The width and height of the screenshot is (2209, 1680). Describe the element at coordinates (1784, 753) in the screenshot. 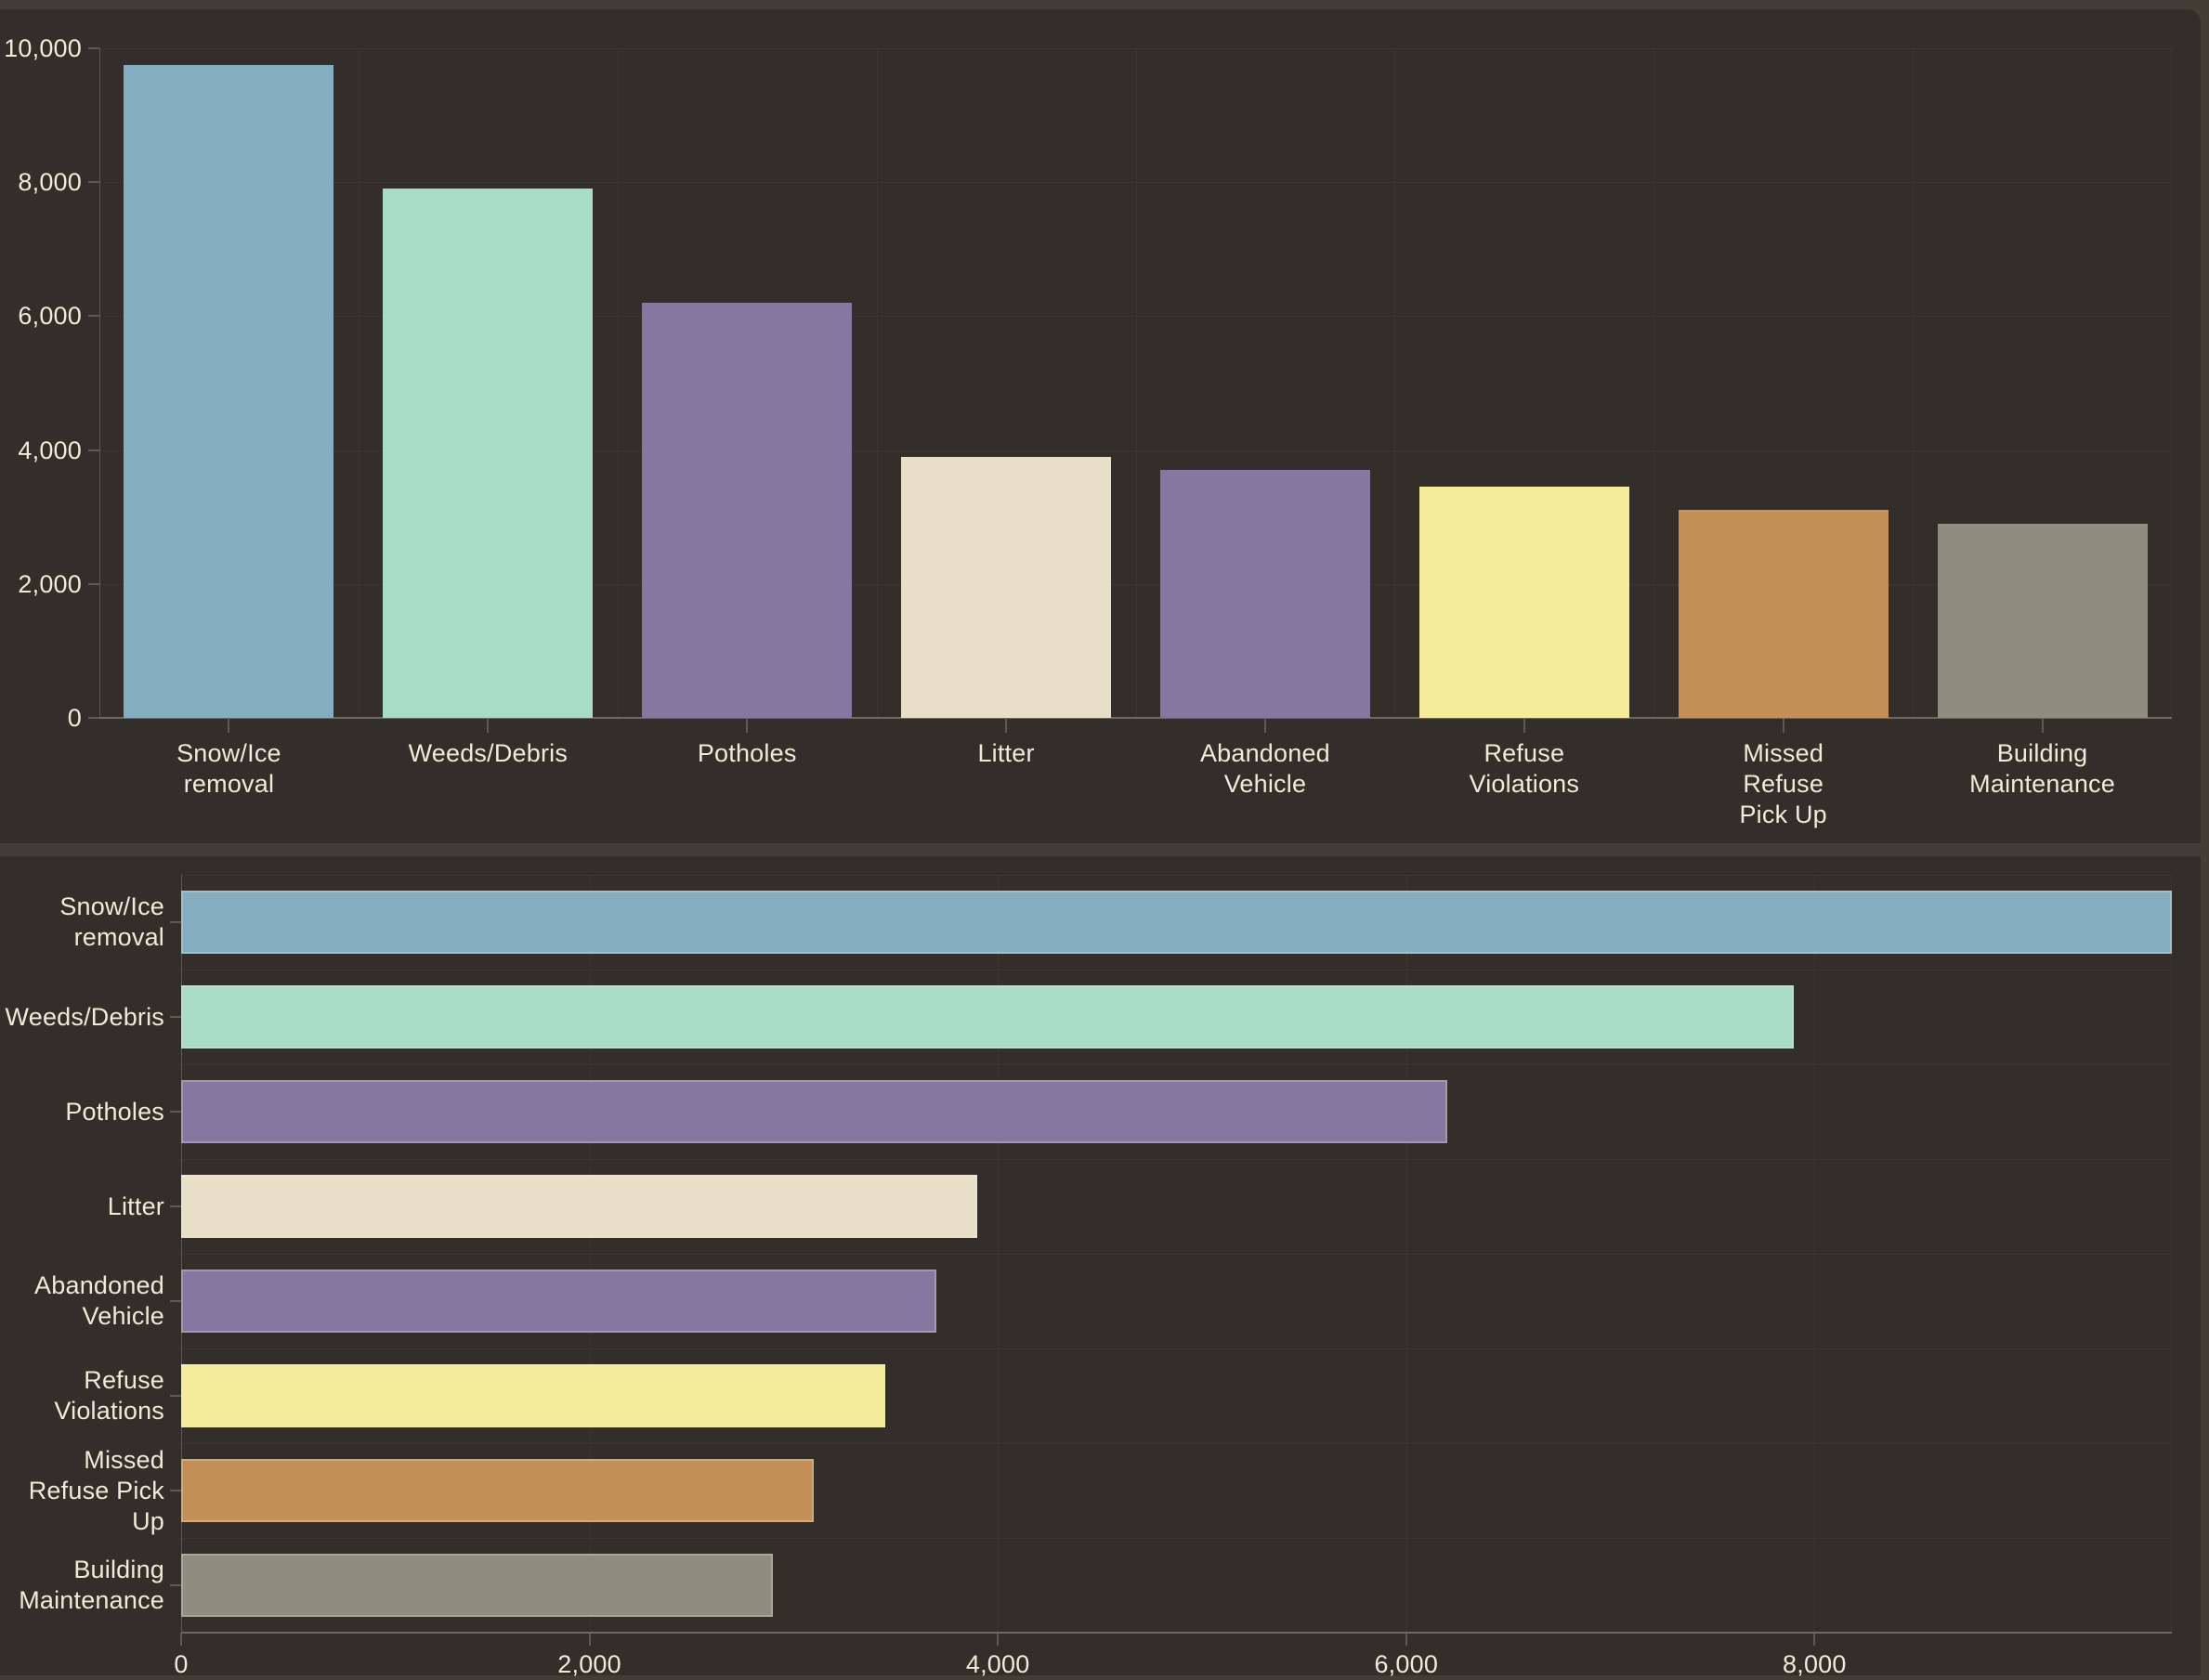

I see `category-label-line: Missed` at that location.